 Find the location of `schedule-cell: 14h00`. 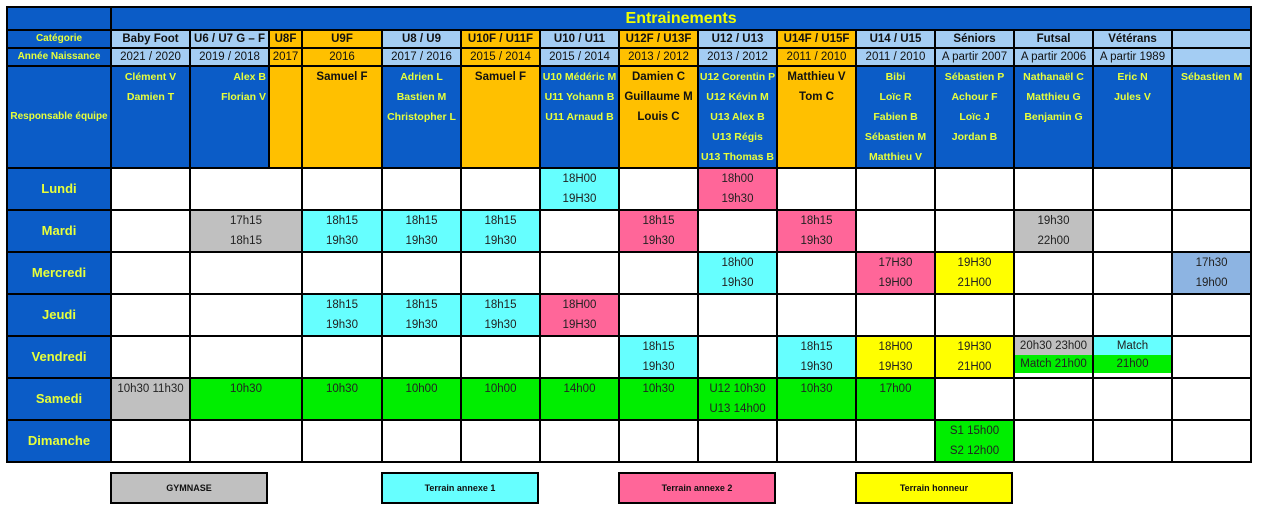

schedule-cell: 14h00 is located at coordinates (579, 399).